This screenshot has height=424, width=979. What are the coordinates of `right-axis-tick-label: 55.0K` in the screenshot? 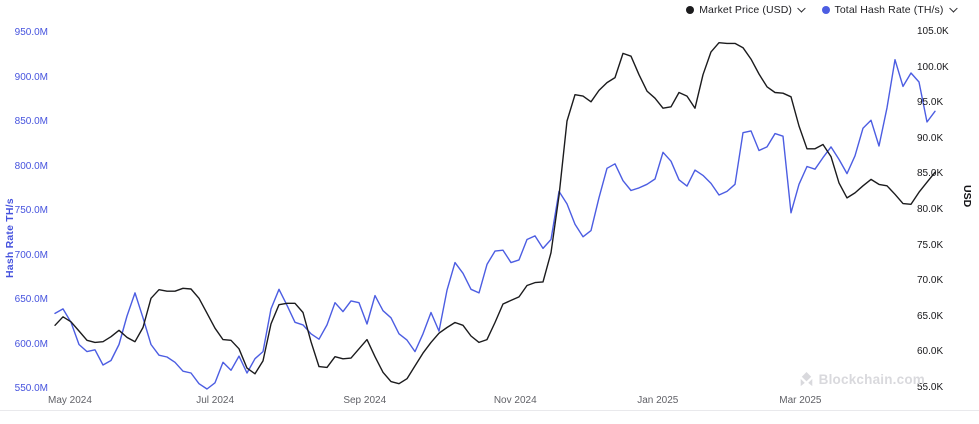 It's located at (930, 387).